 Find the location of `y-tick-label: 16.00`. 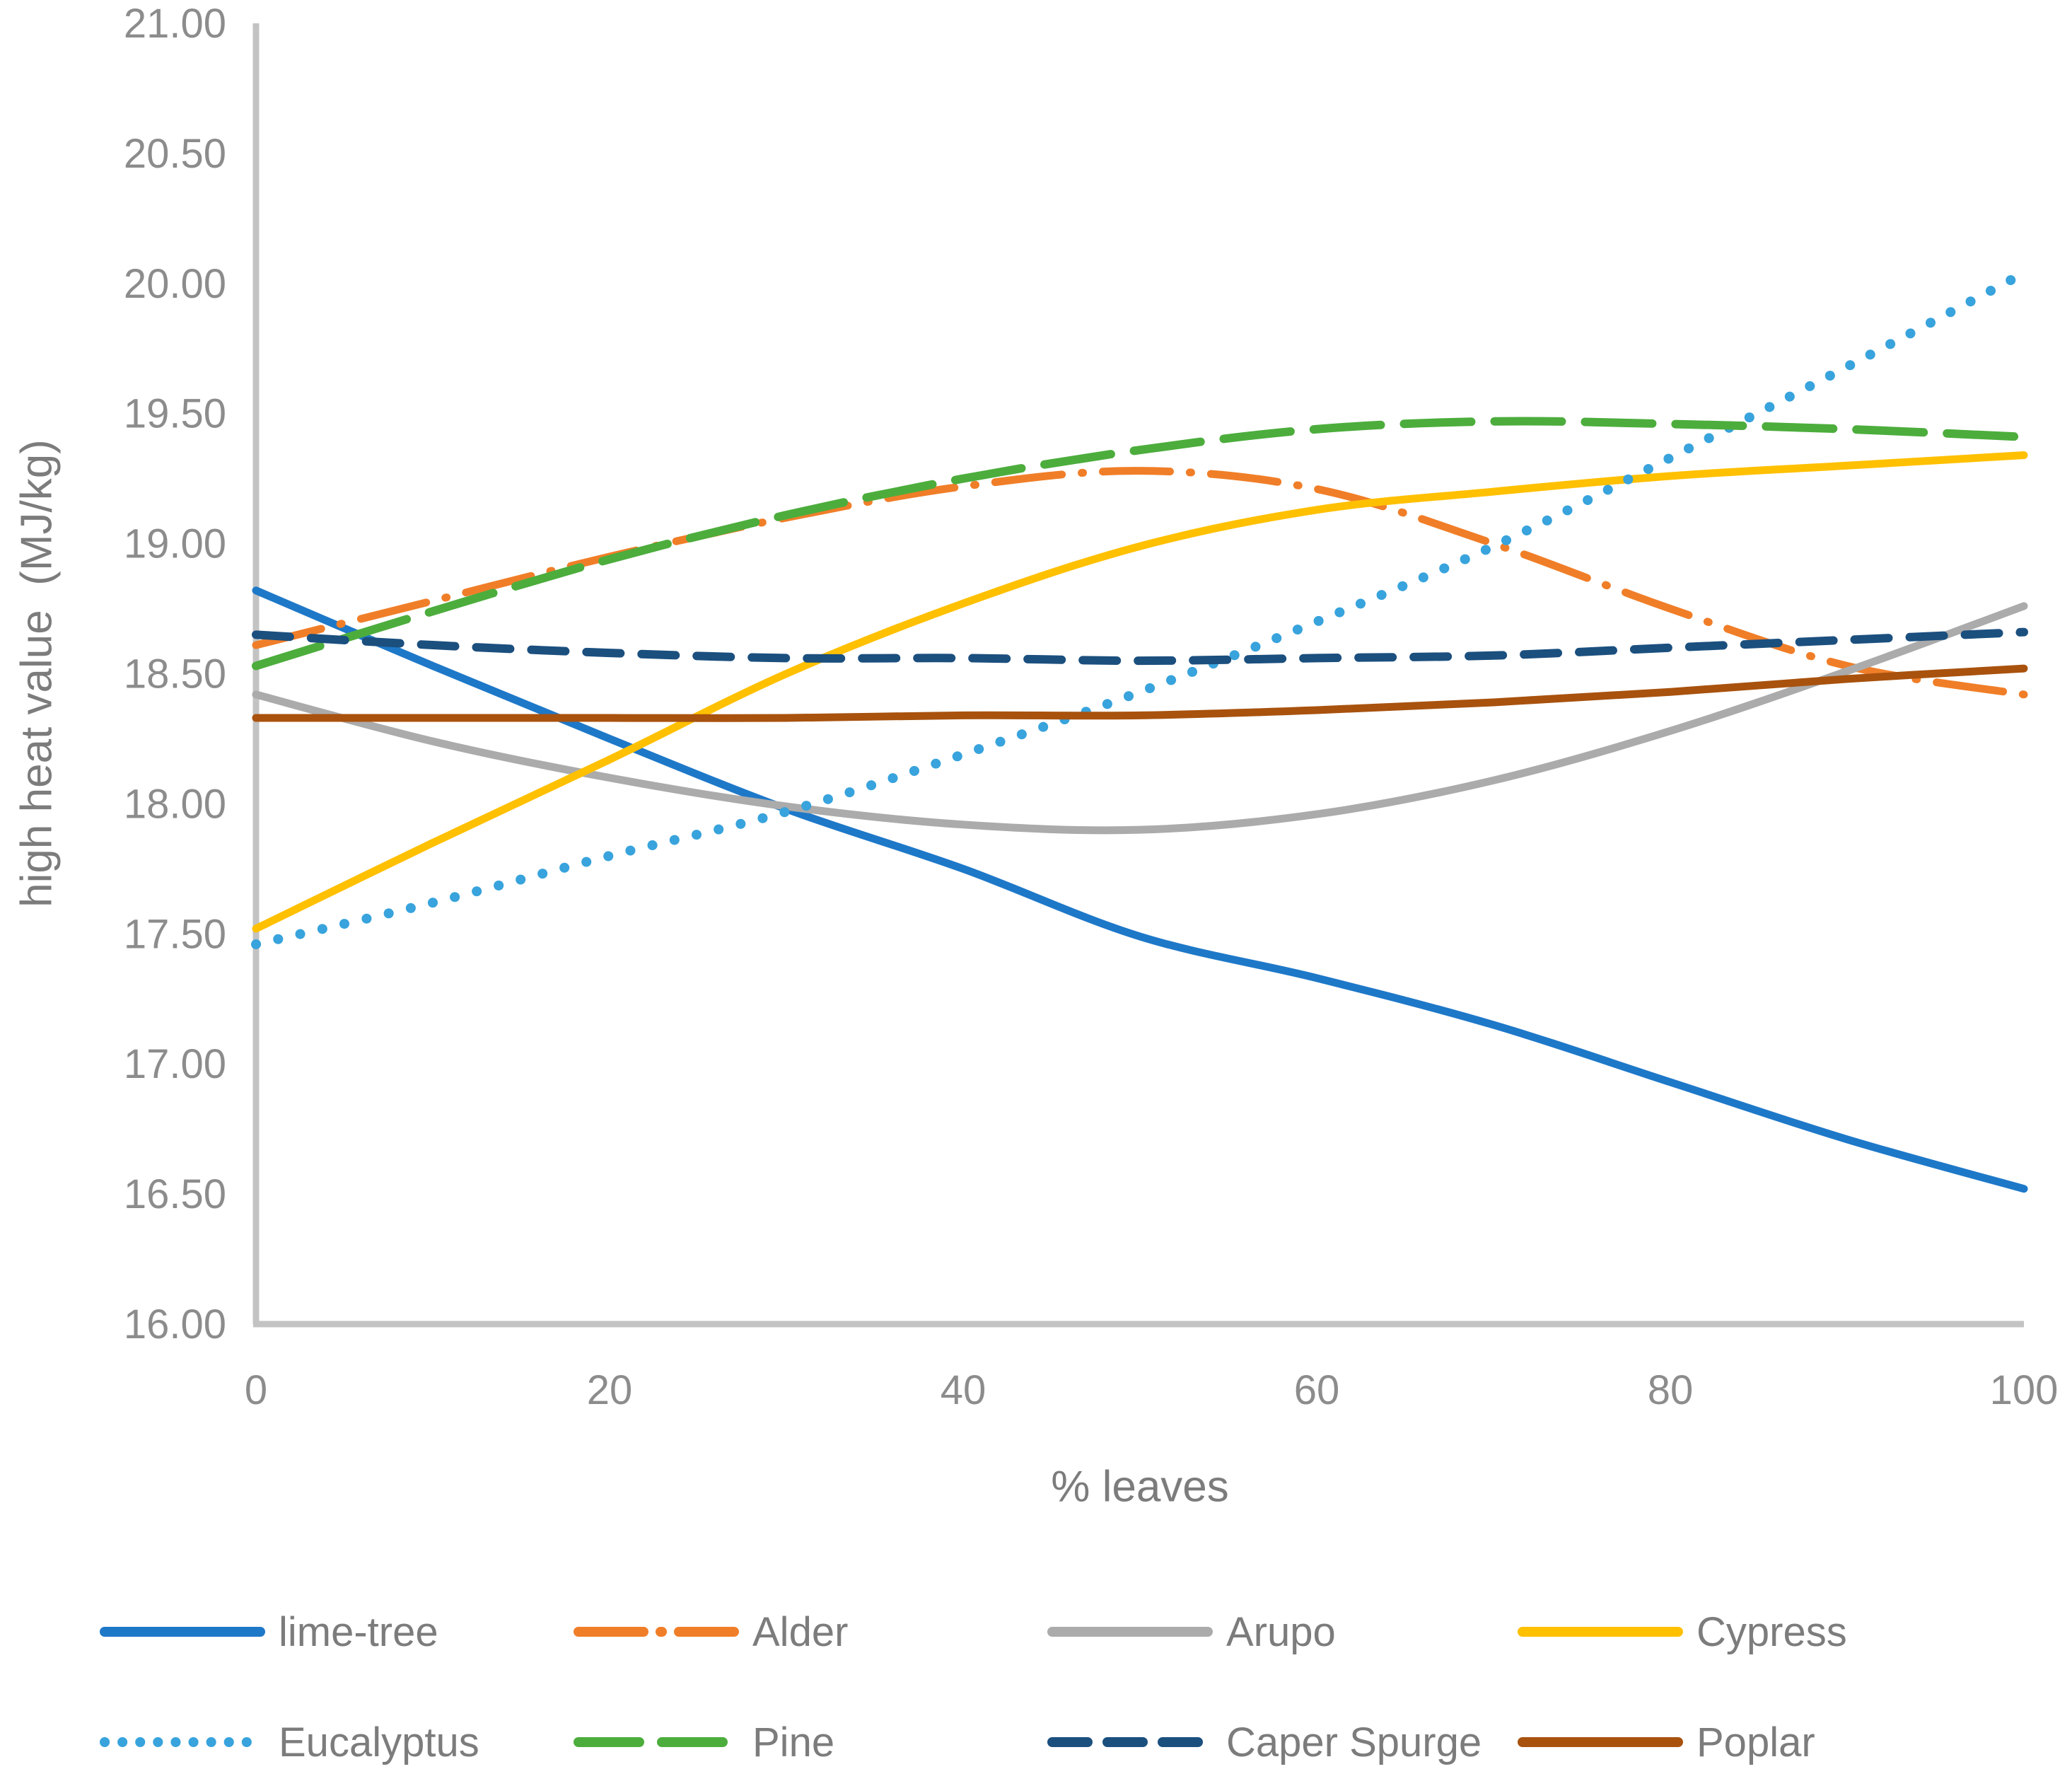

y-tick-label: 16.00 is located at coordinates (175, 1324).